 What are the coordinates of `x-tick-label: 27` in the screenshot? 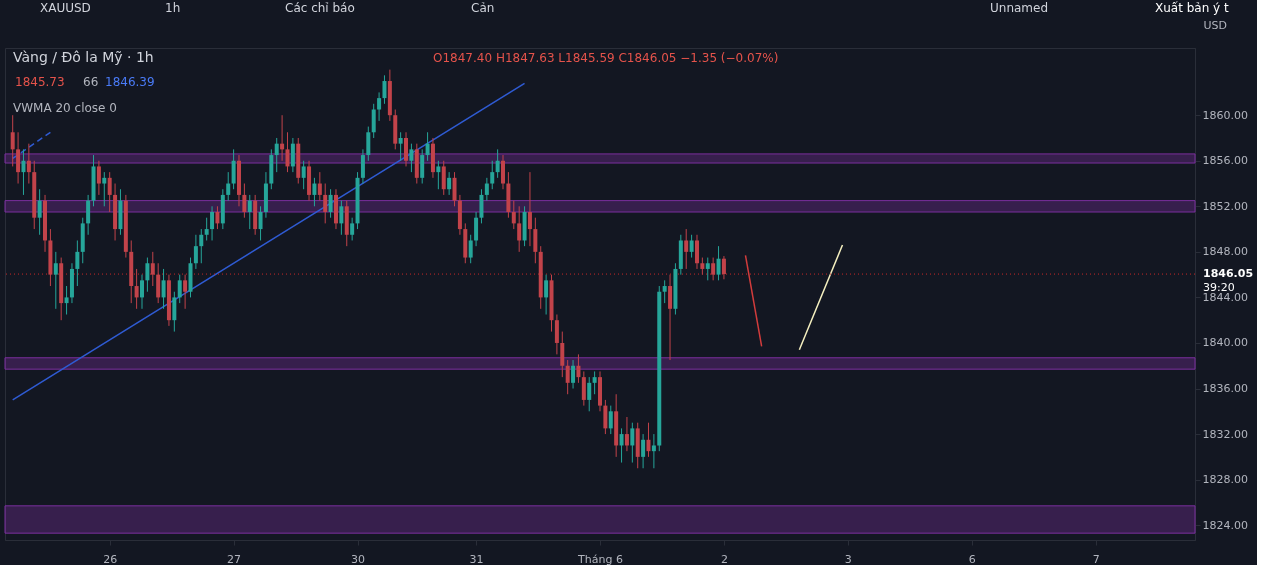 It's located at (234, 559).